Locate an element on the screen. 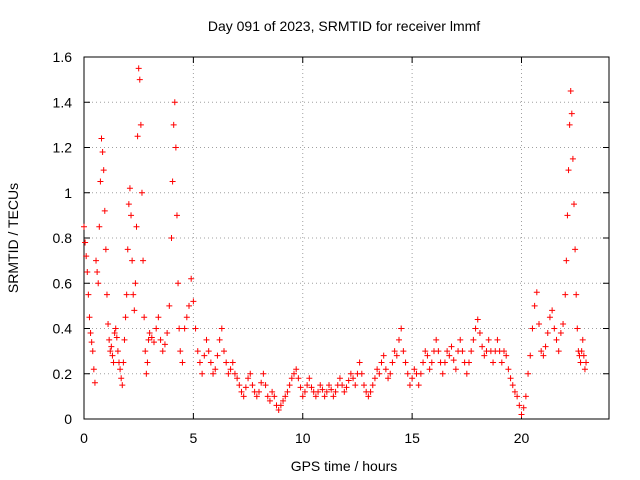  y-tick-label: 1.6 is located at coordinates (63, 57).